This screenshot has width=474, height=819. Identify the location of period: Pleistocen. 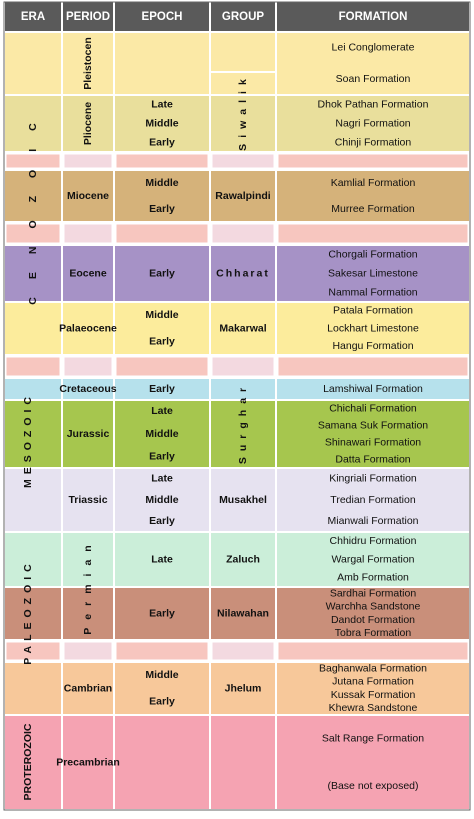
(88, 63).